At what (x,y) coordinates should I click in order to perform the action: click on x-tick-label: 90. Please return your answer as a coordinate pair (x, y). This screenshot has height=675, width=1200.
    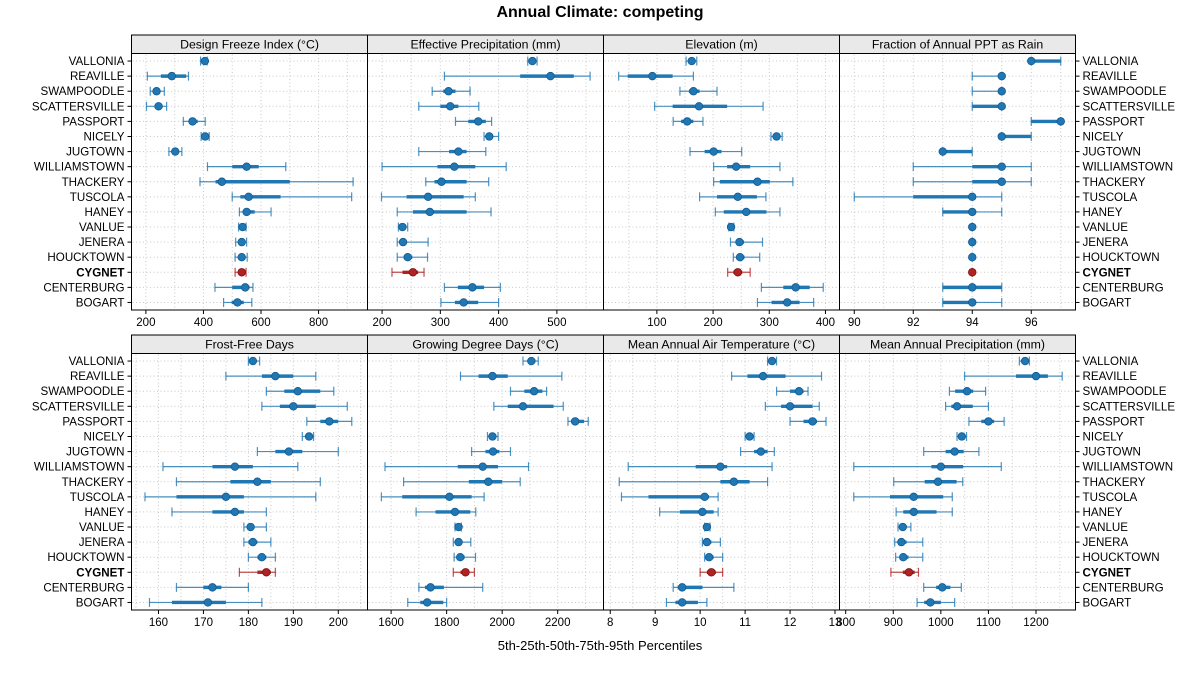
    Looking at the image, I should click on (854, 323).